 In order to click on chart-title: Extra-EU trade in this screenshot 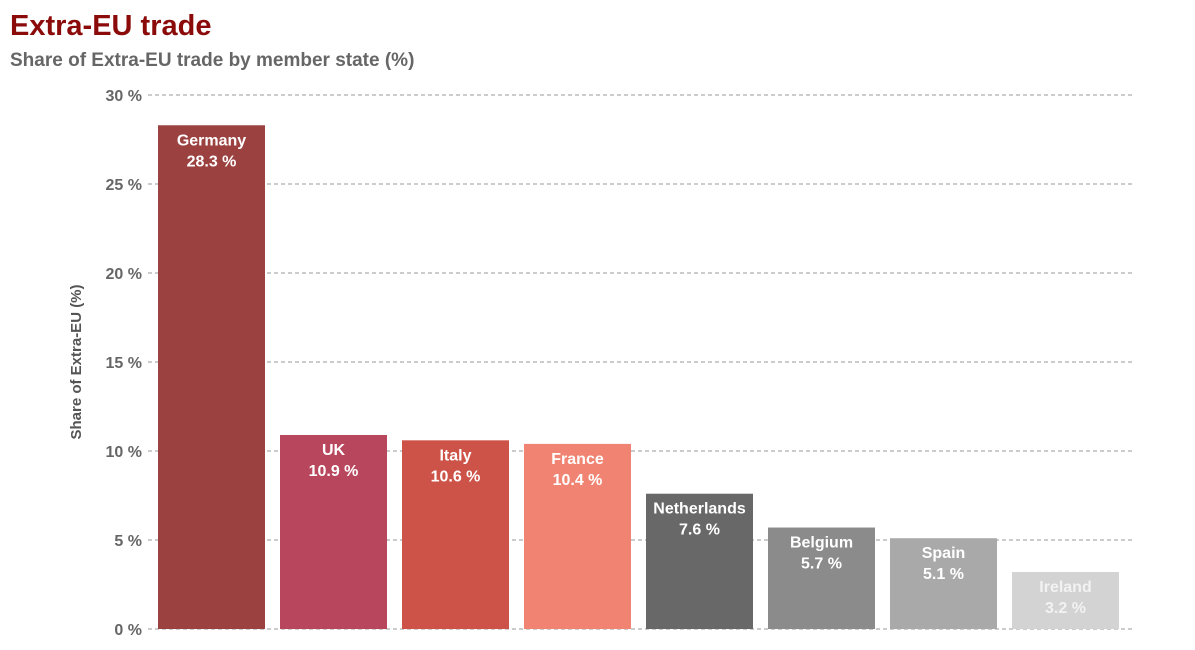, I will do `click(111, 26)`.